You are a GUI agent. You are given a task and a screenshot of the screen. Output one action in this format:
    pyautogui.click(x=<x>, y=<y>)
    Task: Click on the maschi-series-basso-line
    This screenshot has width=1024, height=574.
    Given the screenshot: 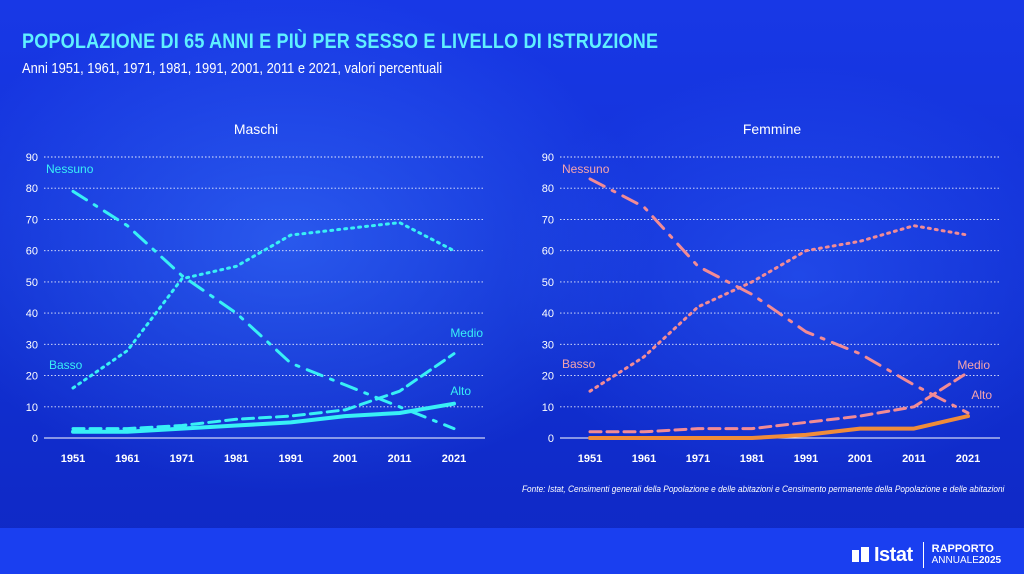 What is the action you would take?
    pyautogui.click(x=263, y=305)
    